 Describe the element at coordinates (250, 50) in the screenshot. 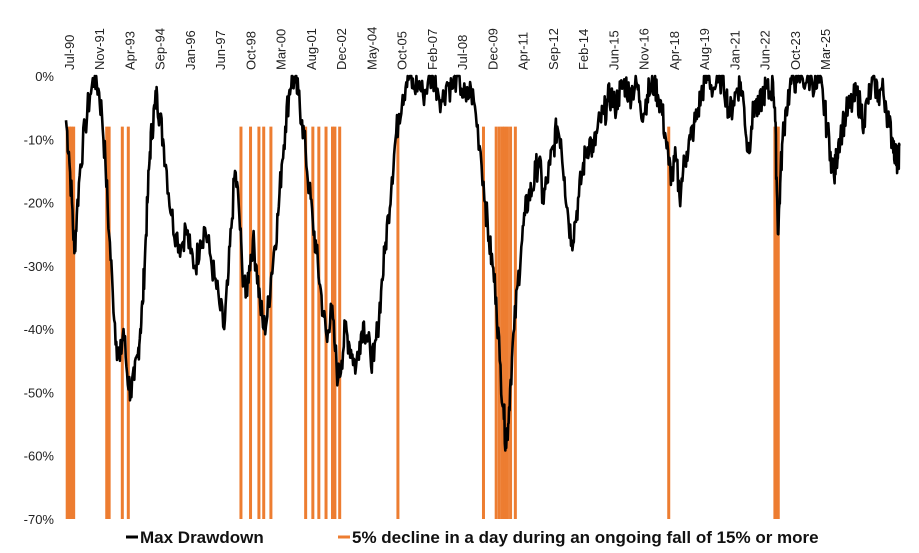

I see `x-tick-label: Oct-98` at that location.